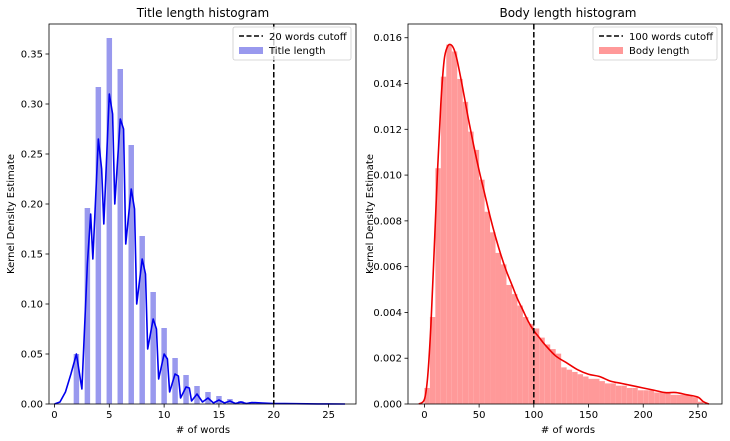 This screenshot has width=730, height=441. Describe the element at coordinates (109, 415) in the screenshot. I see `x-tick-label: 5` at that location.